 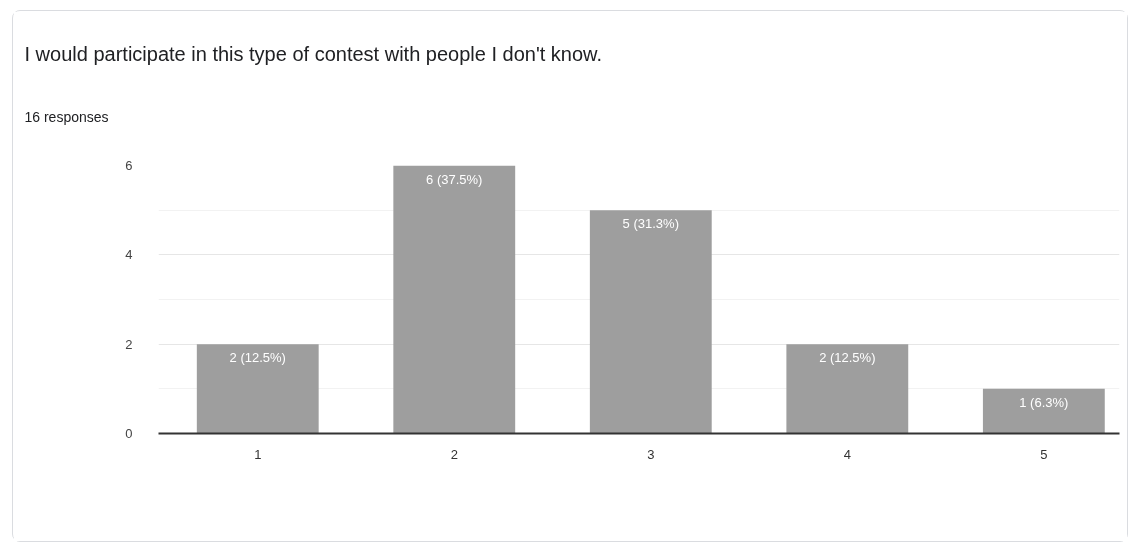 I want to click on x-tick-label: 4, so click(x=847, y=454).